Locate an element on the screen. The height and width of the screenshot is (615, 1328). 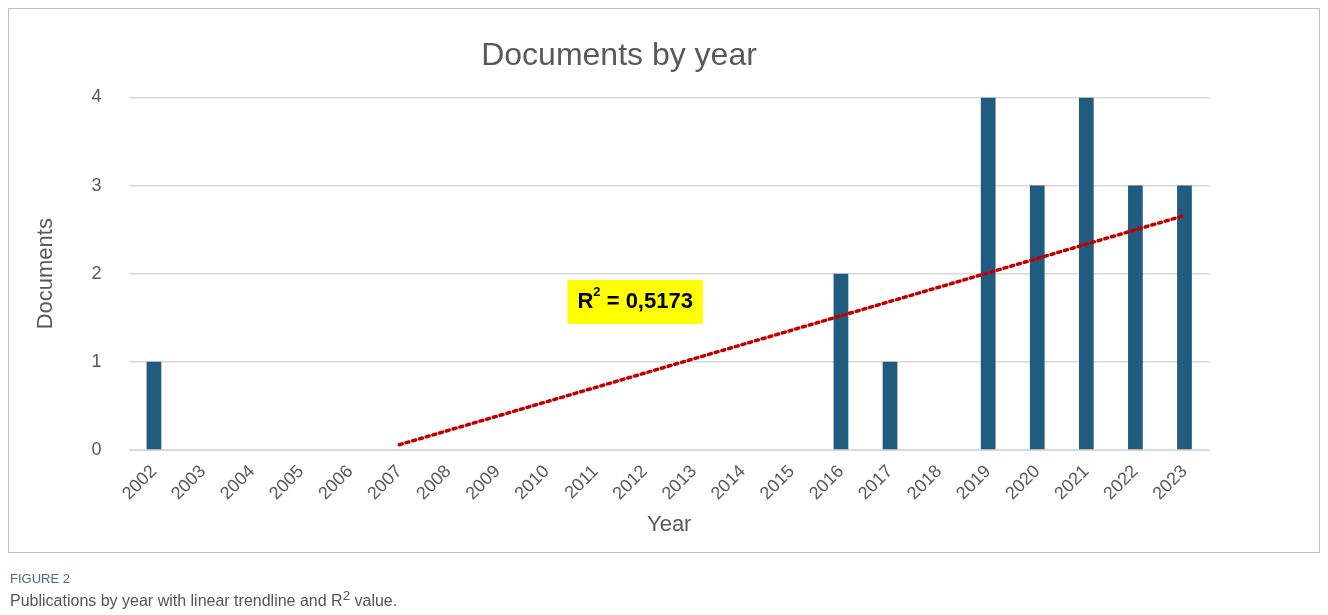
y-tick-label: 2 is located at coordinates (96, 272).